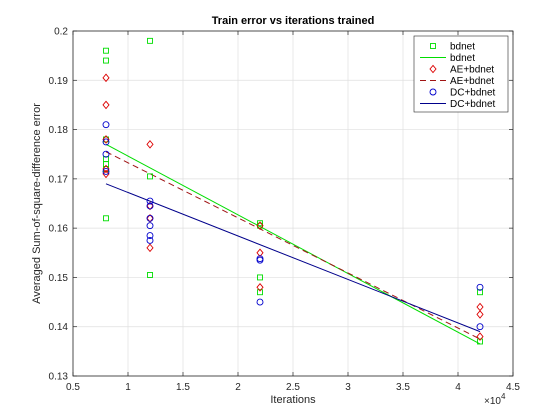  I want to click on x-axis-label: Iterations, so click(293, 400).